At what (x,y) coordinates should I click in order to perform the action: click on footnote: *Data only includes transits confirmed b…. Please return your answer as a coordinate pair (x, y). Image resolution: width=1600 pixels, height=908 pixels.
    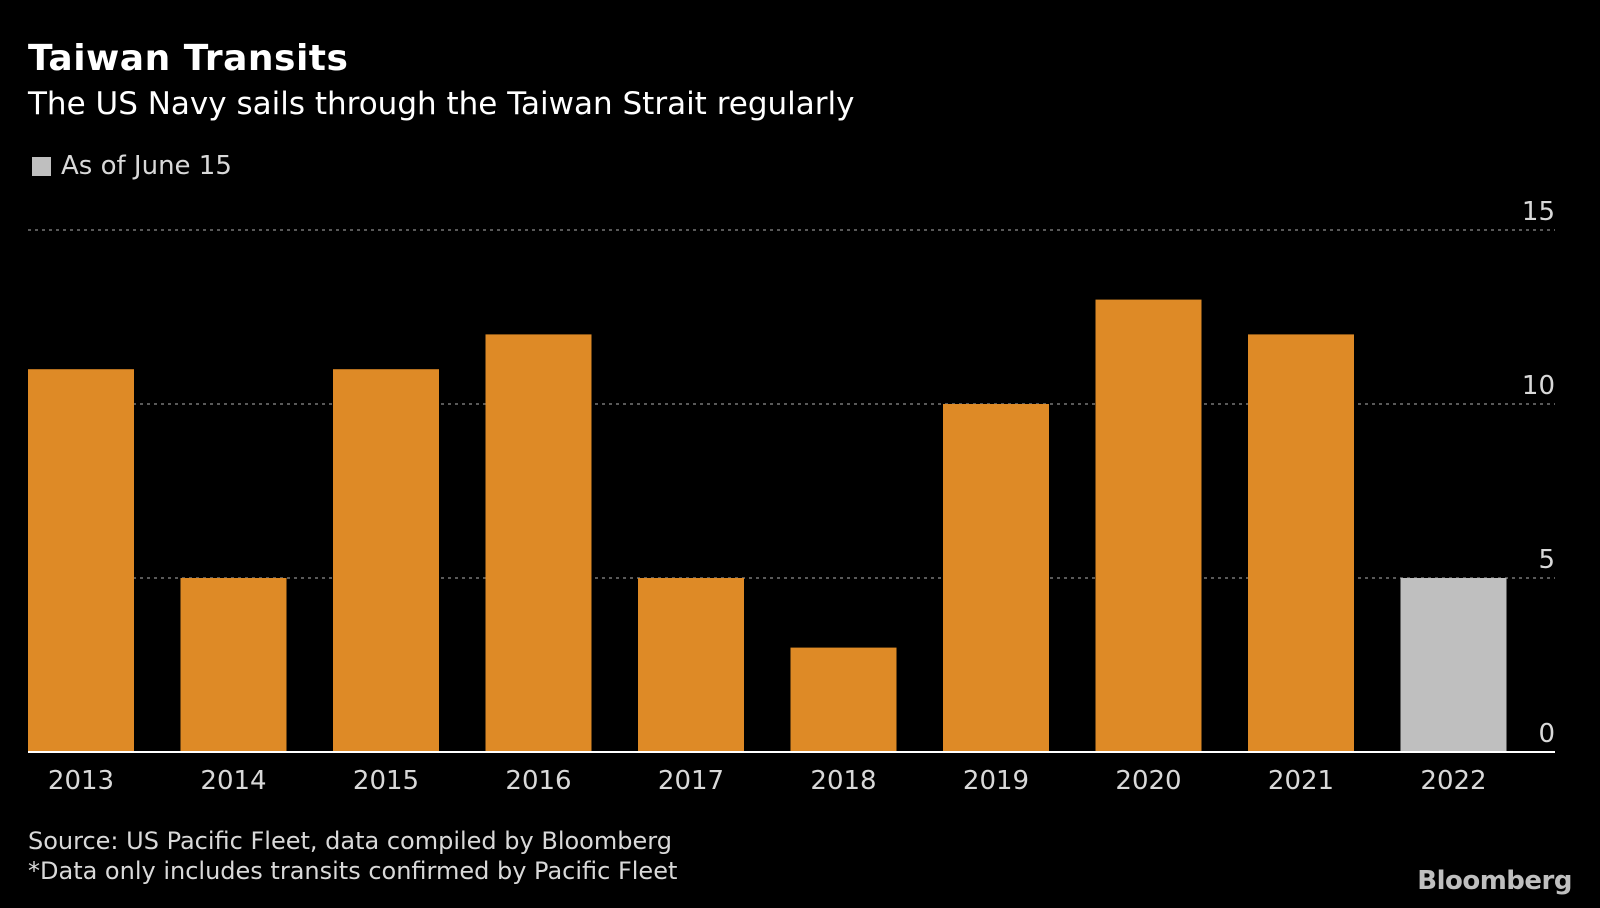
    Looking at the image, I should click on (353, 871).